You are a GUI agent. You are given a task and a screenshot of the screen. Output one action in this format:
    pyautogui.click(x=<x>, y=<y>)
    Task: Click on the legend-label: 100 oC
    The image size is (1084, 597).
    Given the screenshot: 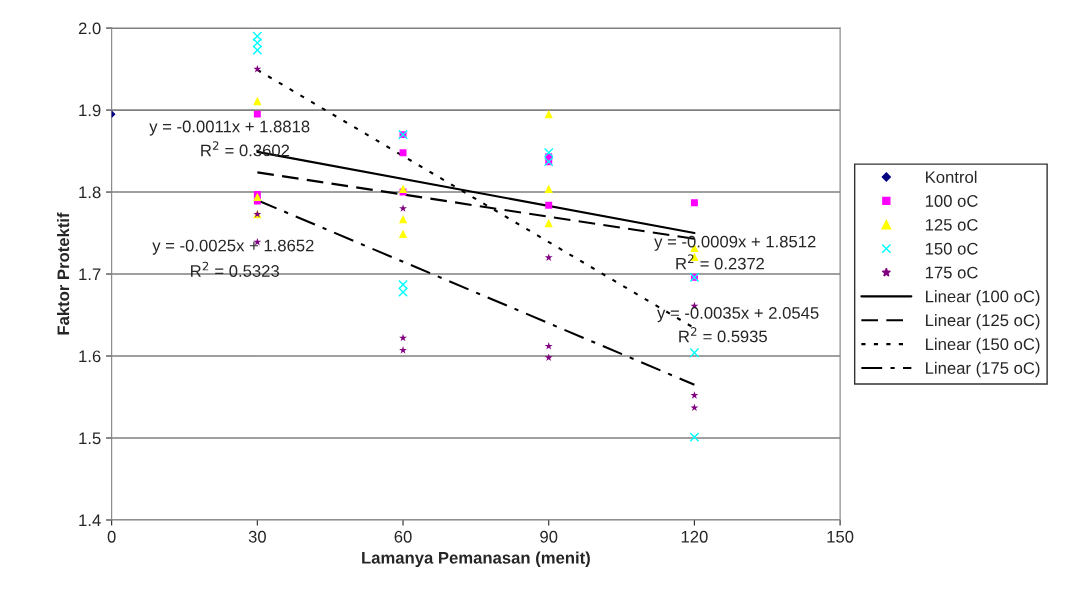 What is the action you would take?
    pyautogui.click(x=951, y=201)
    